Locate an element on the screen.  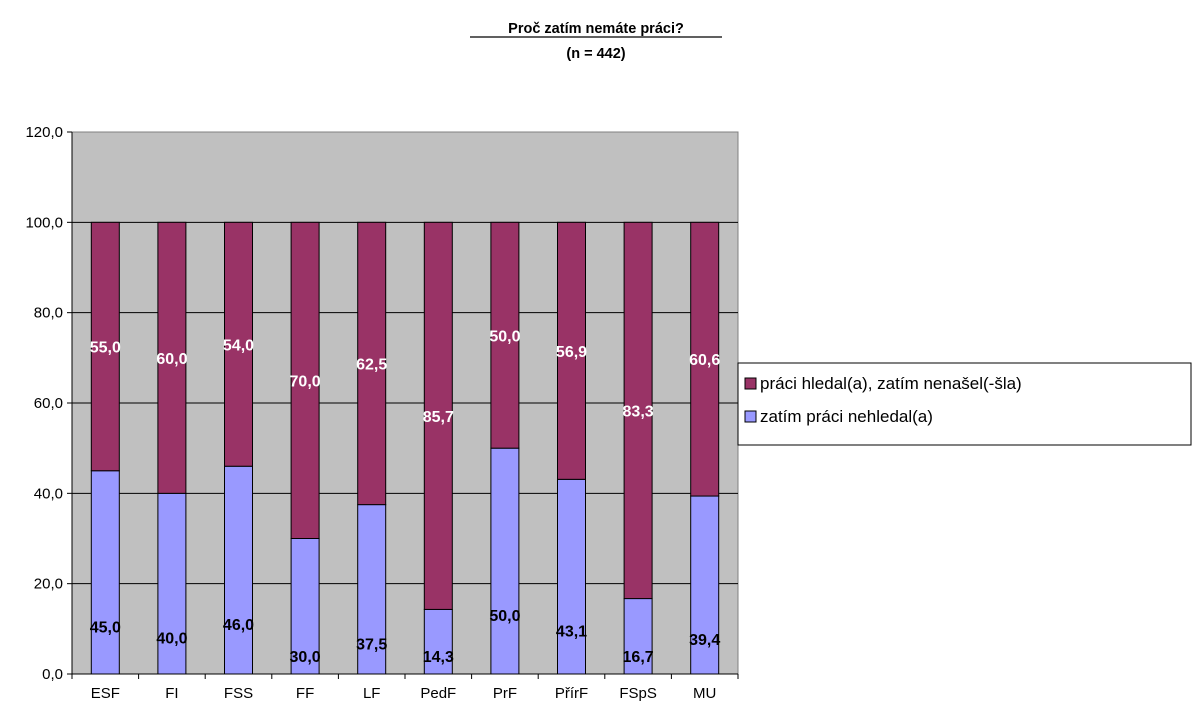
data-label-mu-series-1: 39,4 is located at coordinates (704, 640).